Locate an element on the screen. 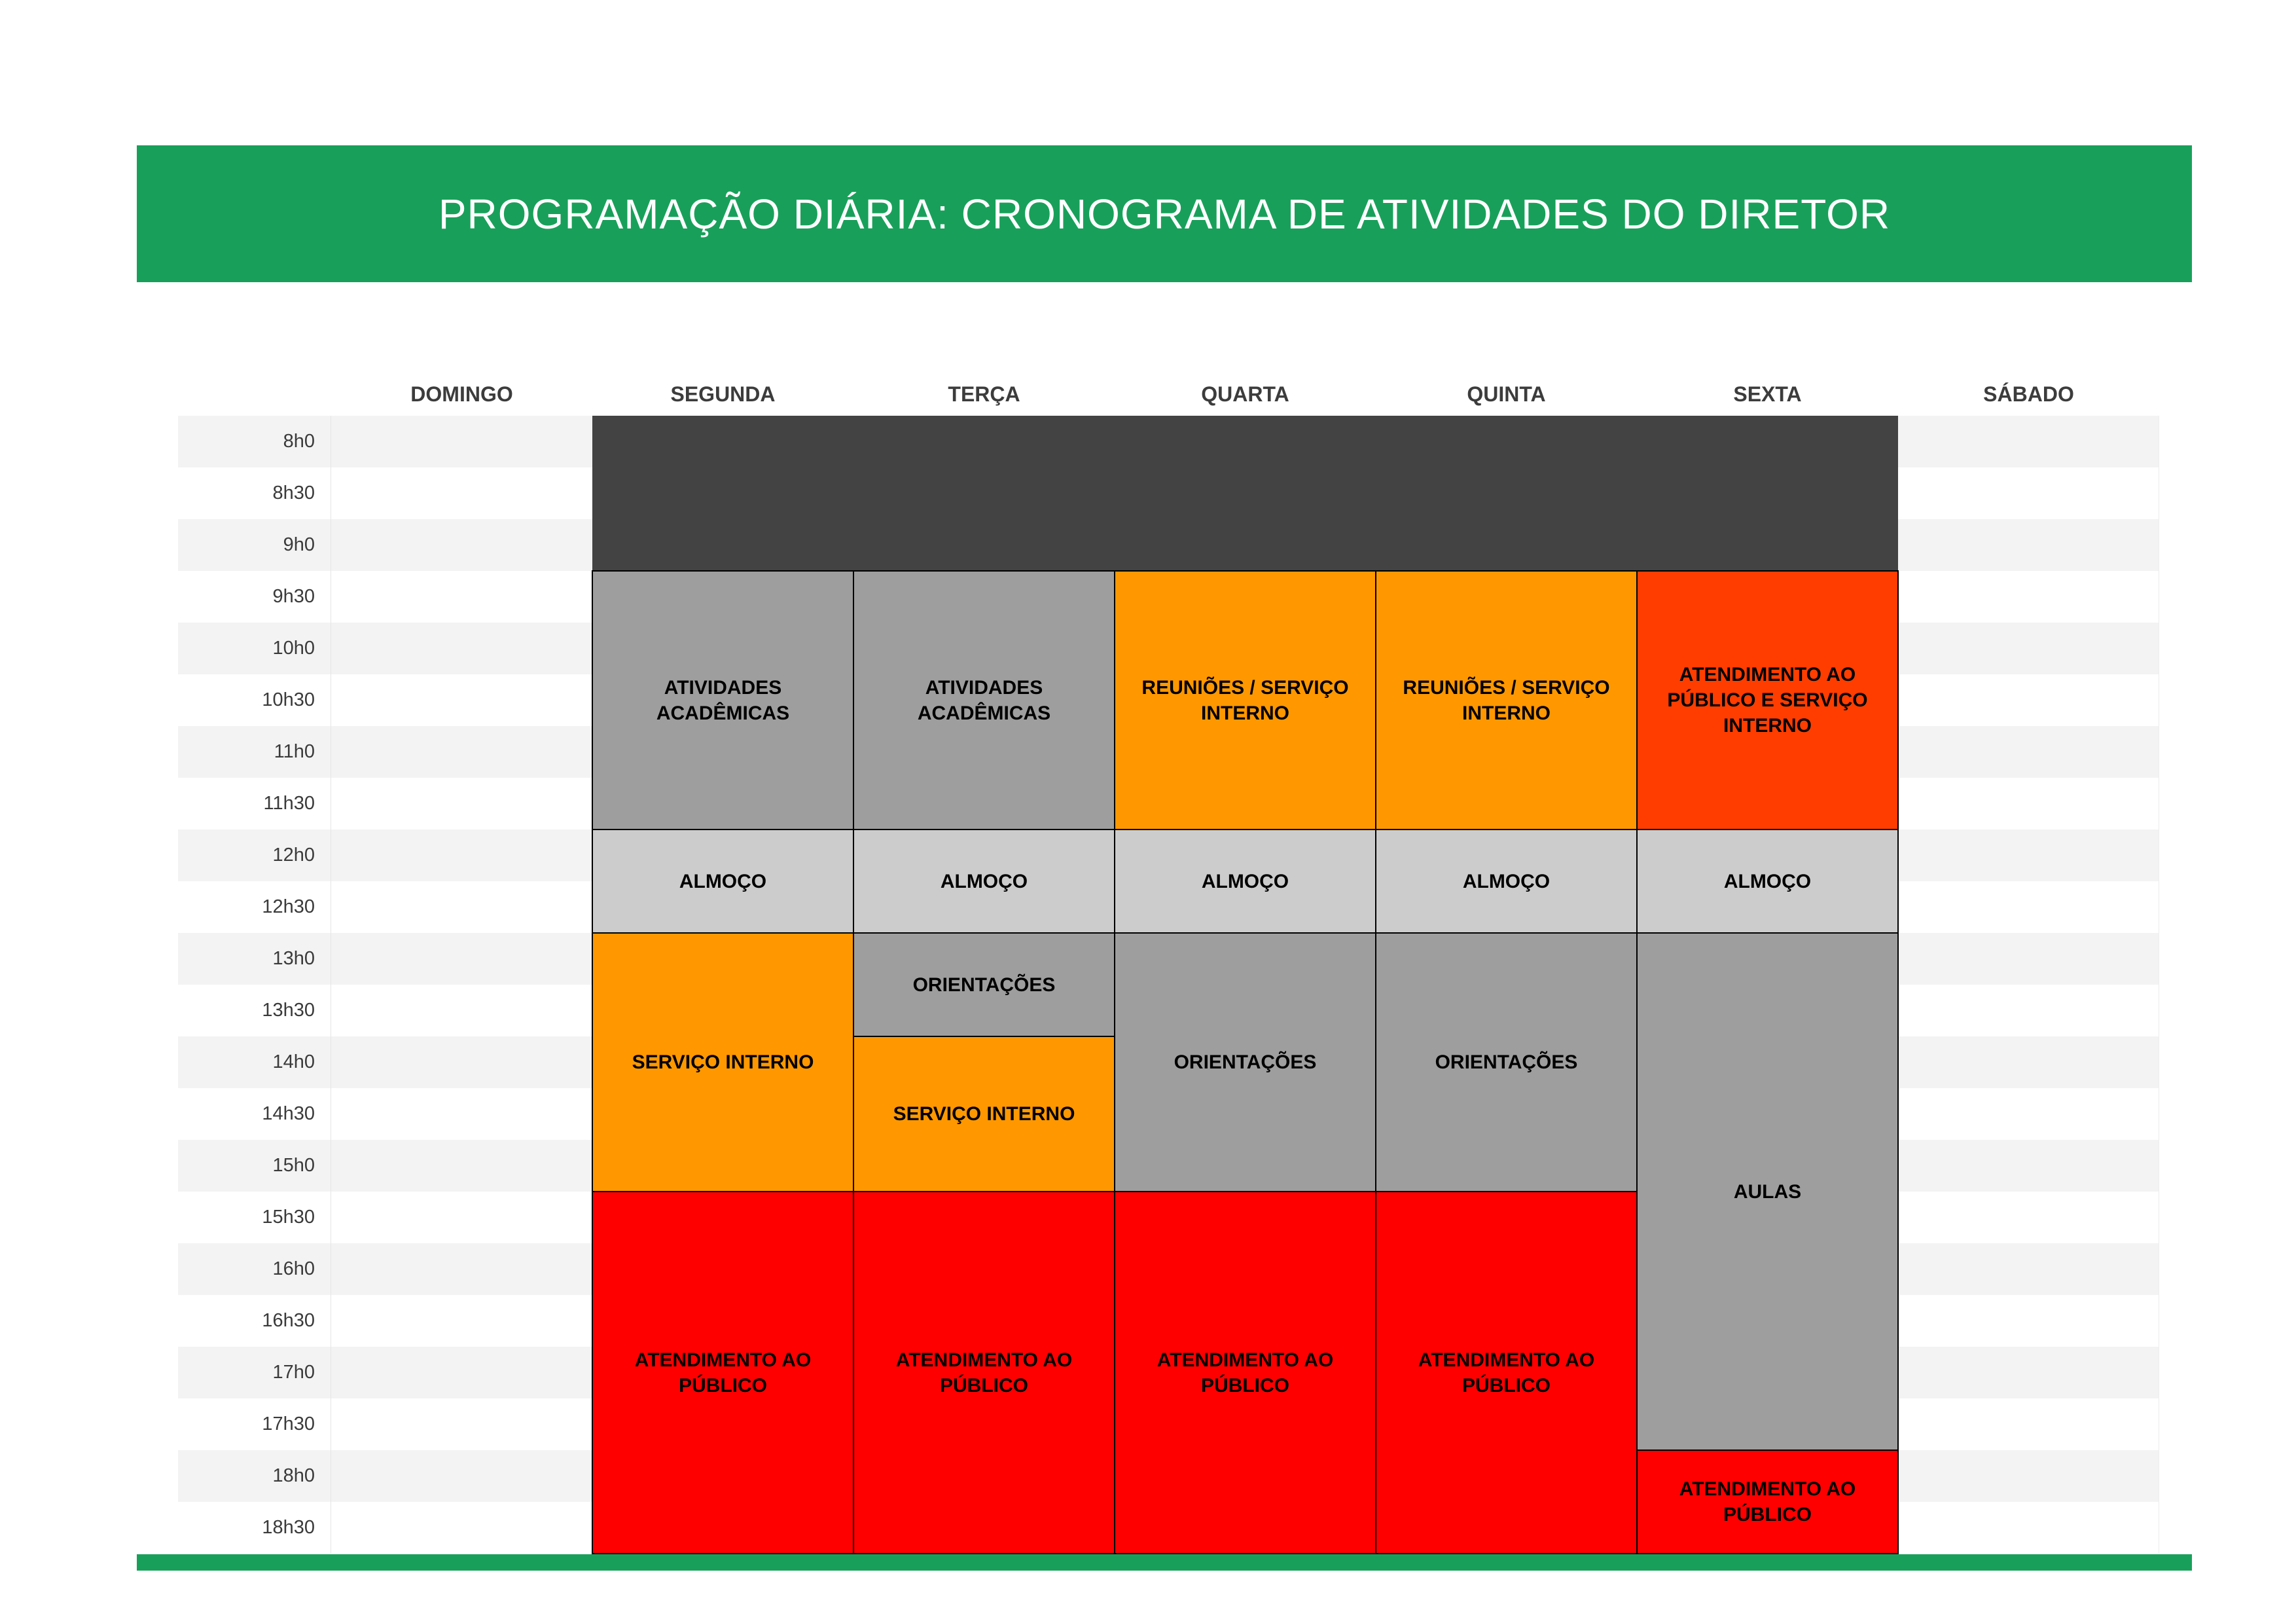 This screenshot has height=1623, width=2296. schedule-block-quinta-orientacoes: ORIENTAÇÕES is located at coordinates (1507, 1062).